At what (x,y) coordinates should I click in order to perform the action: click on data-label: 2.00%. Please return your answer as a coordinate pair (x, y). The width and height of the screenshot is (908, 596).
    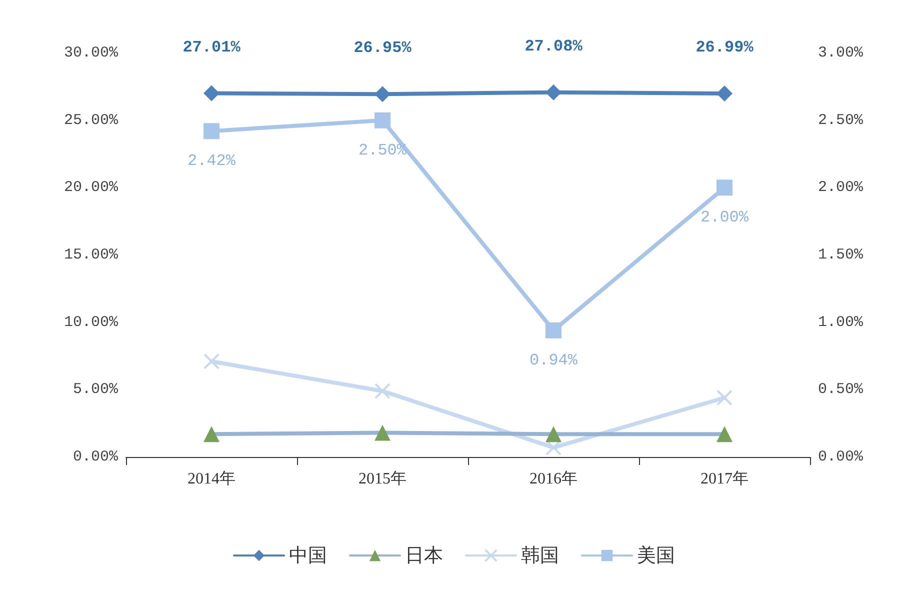
    Looking at the image, I should click on (724, 217).